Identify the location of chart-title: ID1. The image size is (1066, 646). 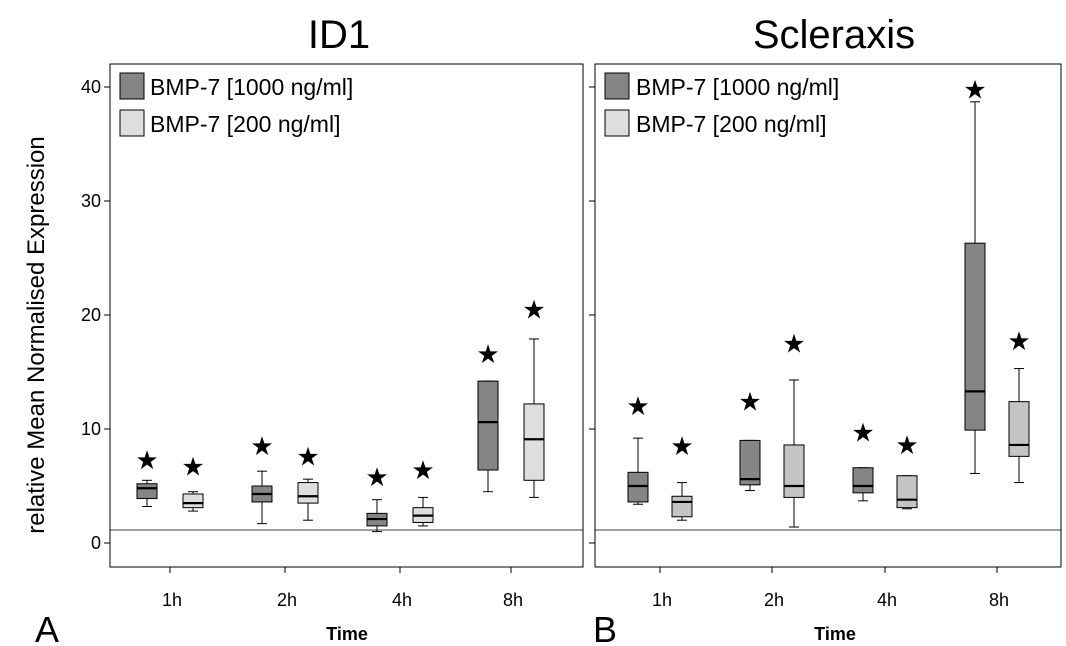
(339, 35).